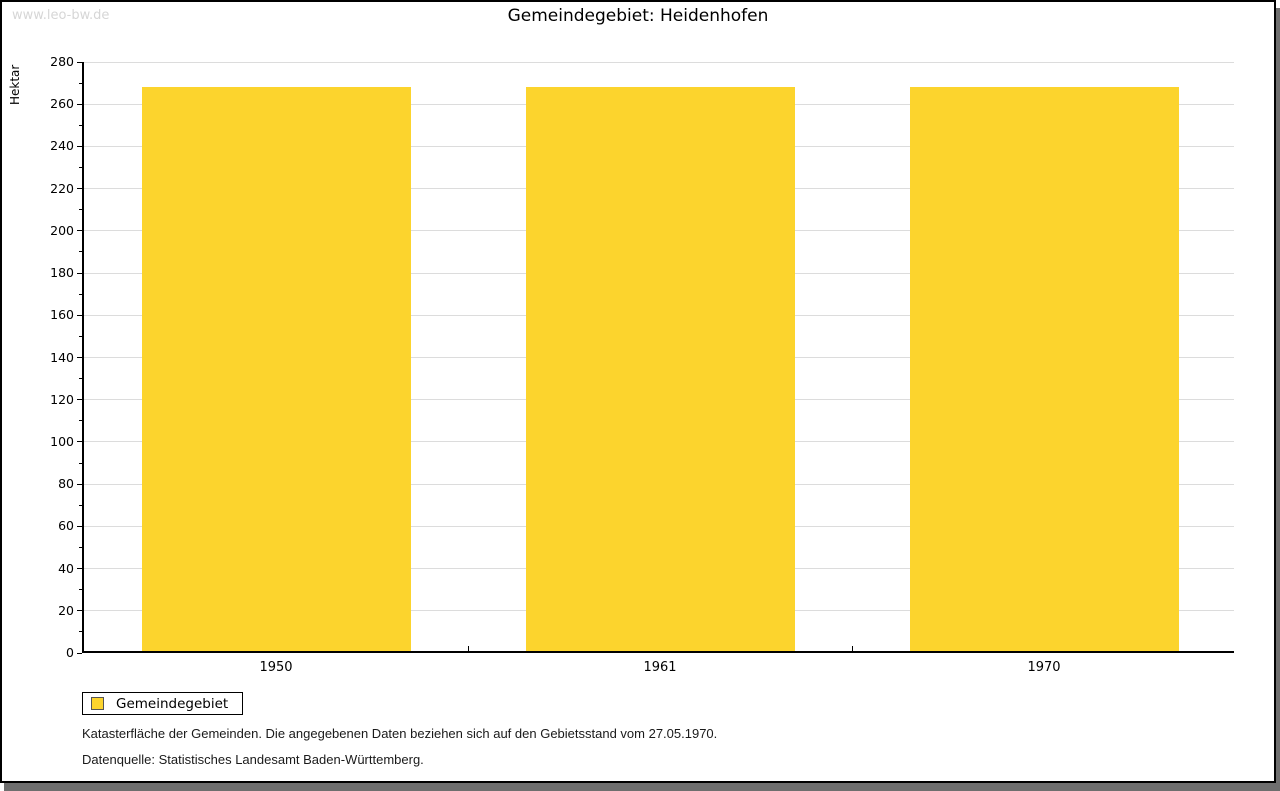 This screenshot has width=1280, height=791. What do you see at coordinates (276, 667) in the screenshot?
I see `x-axis-tick-label: 1950` at bounding box center [276, 667].